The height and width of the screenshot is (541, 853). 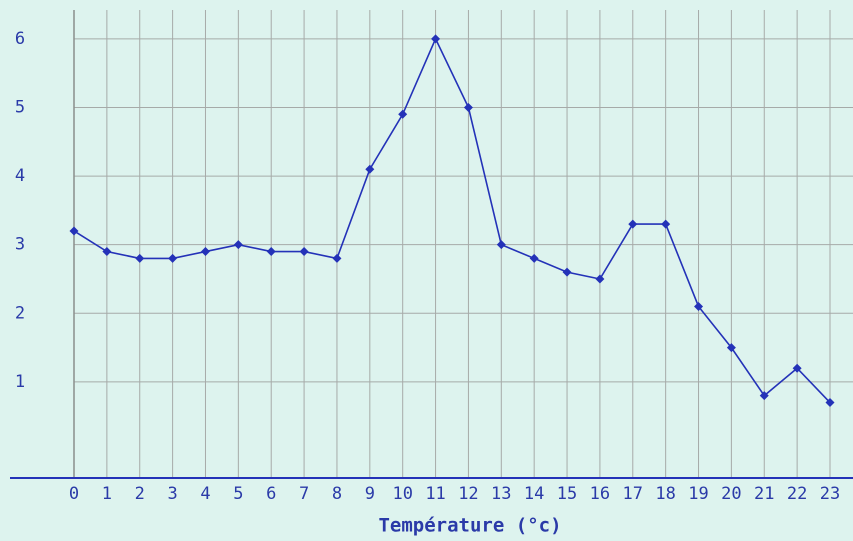 I want to click on x-tick-label: 11, so click(x=435, y=494).